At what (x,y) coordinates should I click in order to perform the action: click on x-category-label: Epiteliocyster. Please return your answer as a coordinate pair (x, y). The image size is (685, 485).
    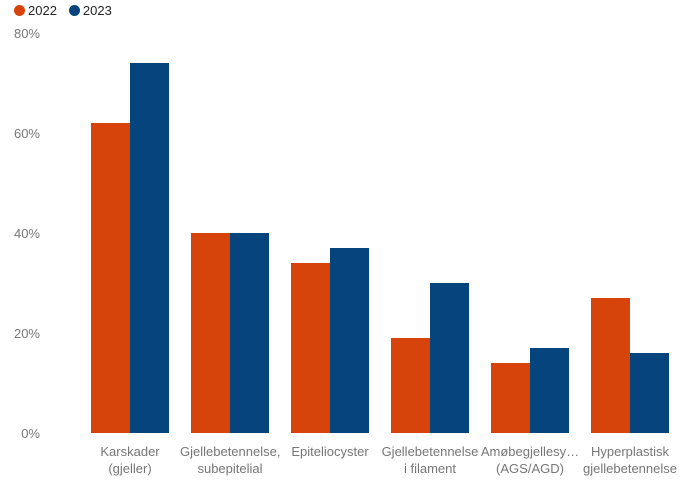
    Looking at the image, I should click on (330, 451).